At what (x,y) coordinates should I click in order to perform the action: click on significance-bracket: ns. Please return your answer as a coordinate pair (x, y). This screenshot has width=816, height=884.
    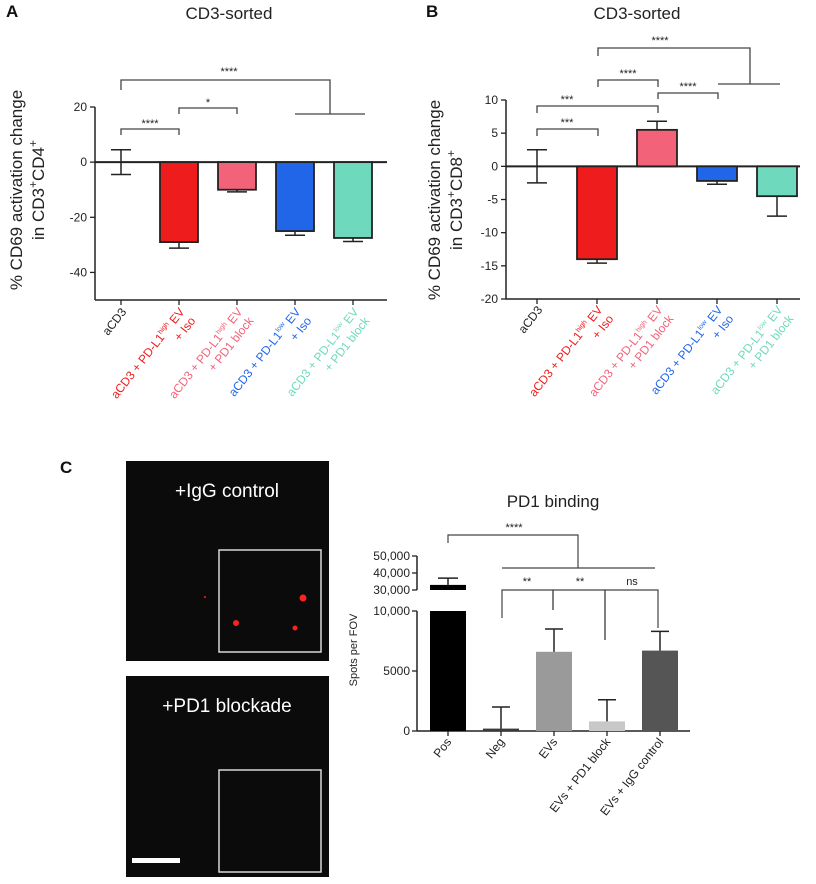
    Looking at the image, I should click on (631, 608).